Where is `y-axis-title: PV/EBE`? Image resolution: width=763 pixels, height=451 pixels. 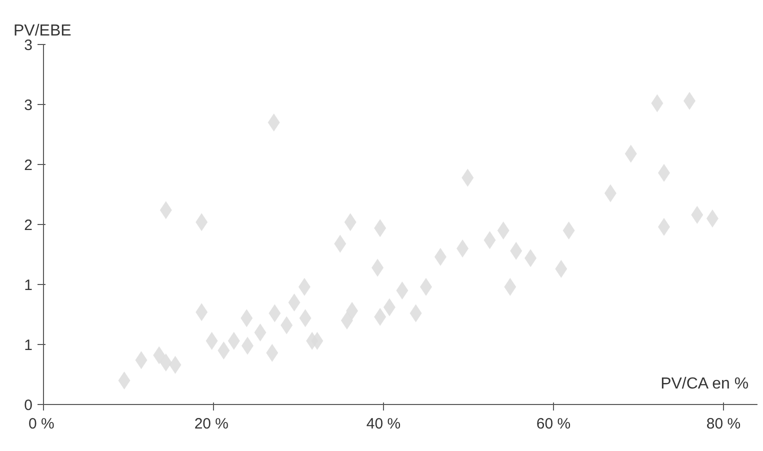
y-axis-title: PV/EBE is located at coordinates (43, 31).